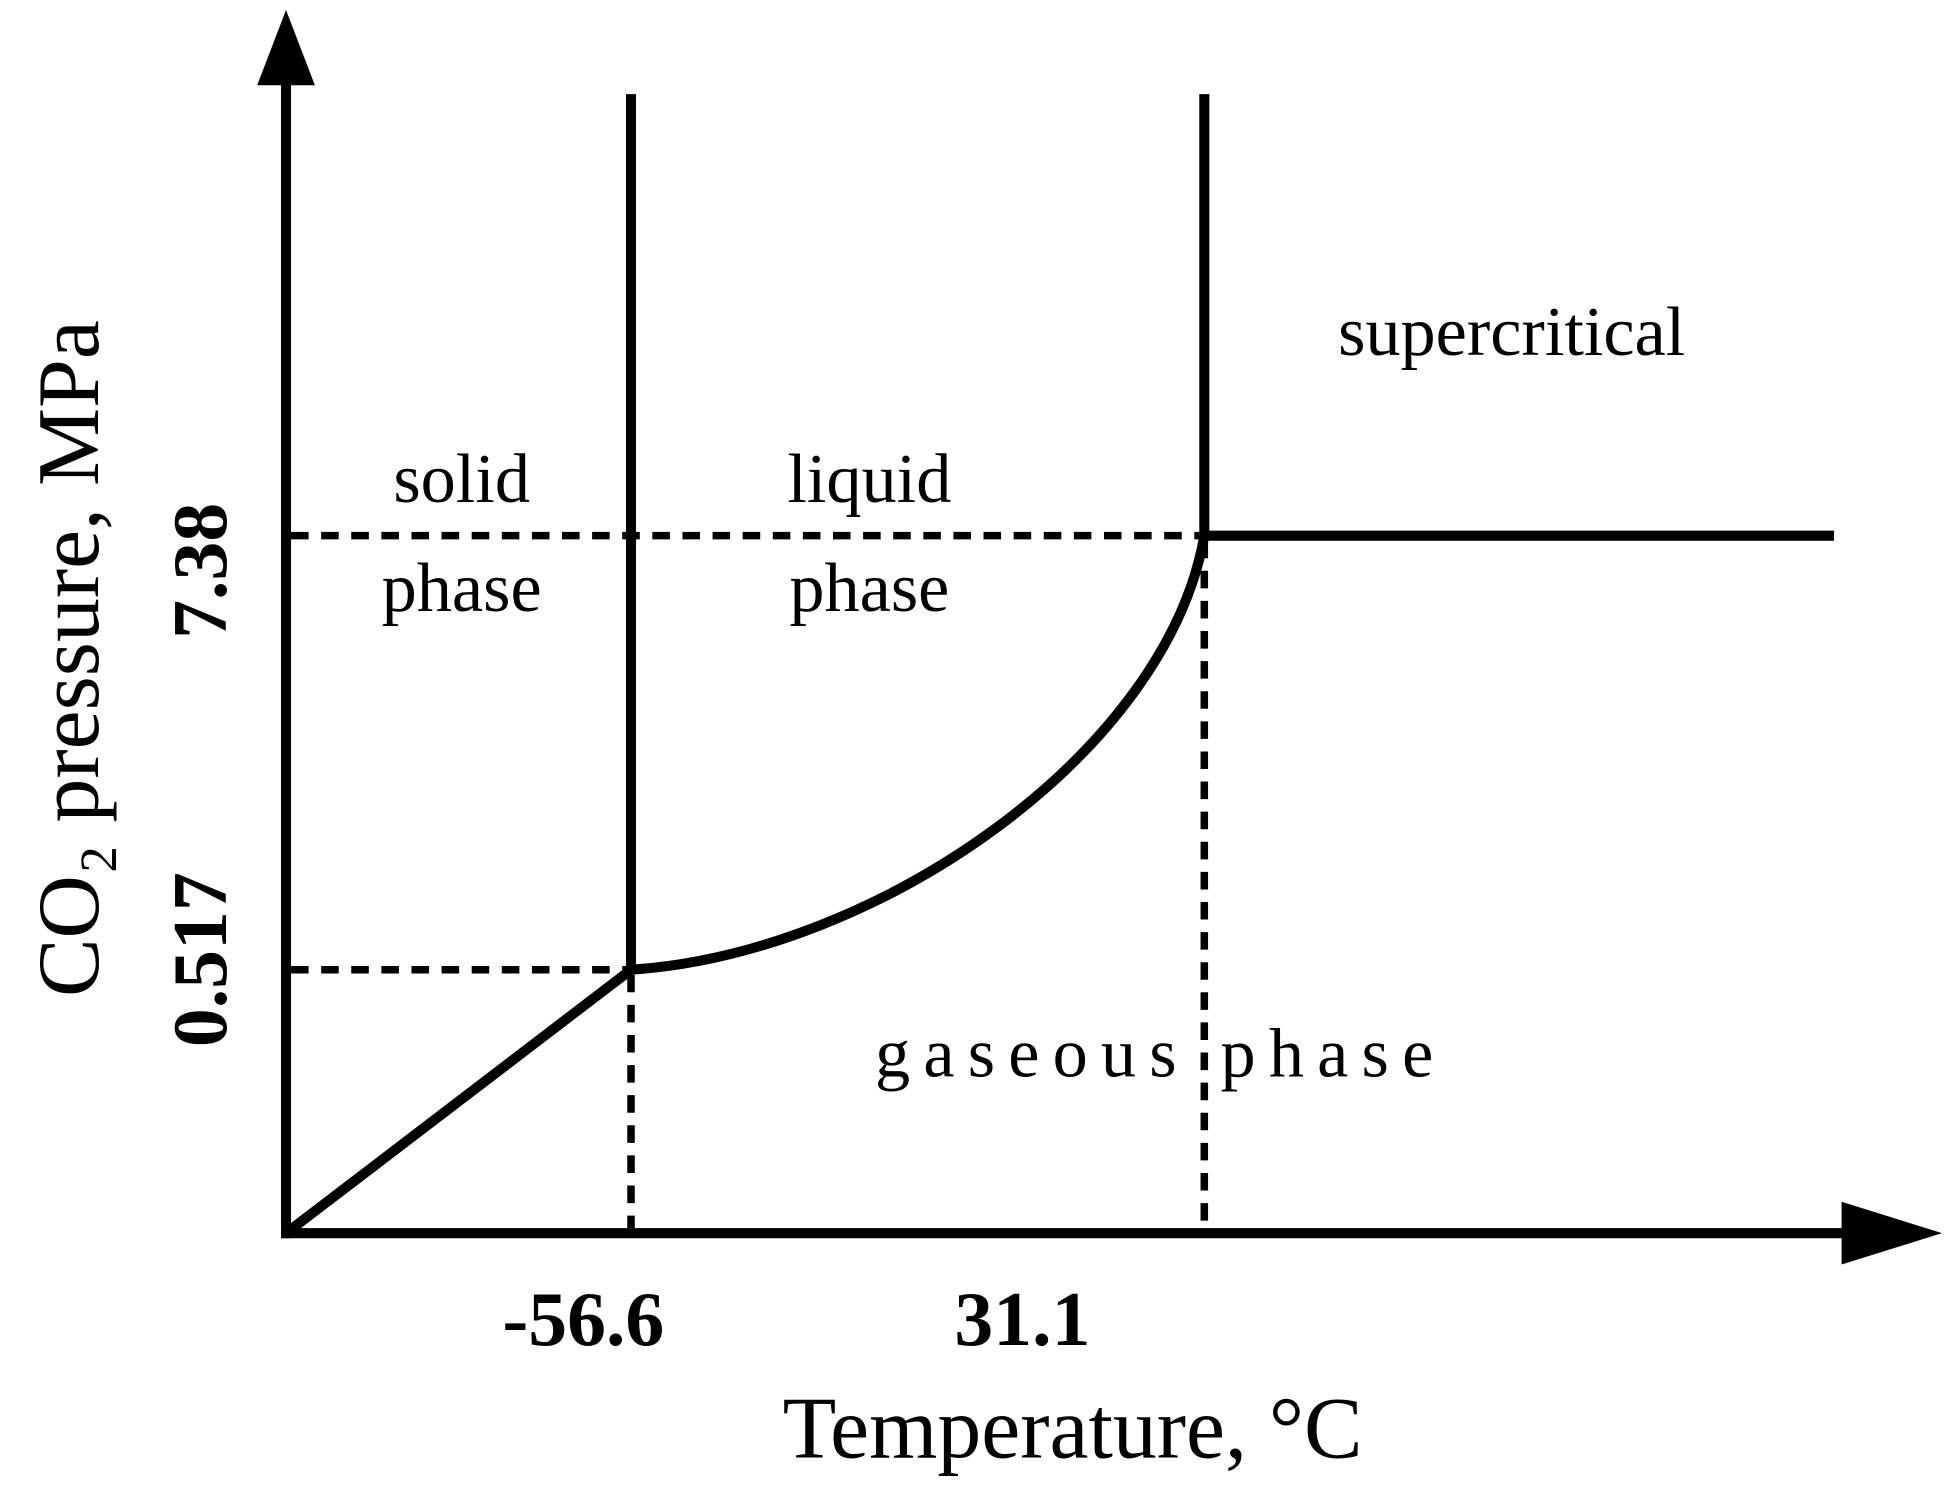  I want to click on region-label: solid, so click(461, 479).